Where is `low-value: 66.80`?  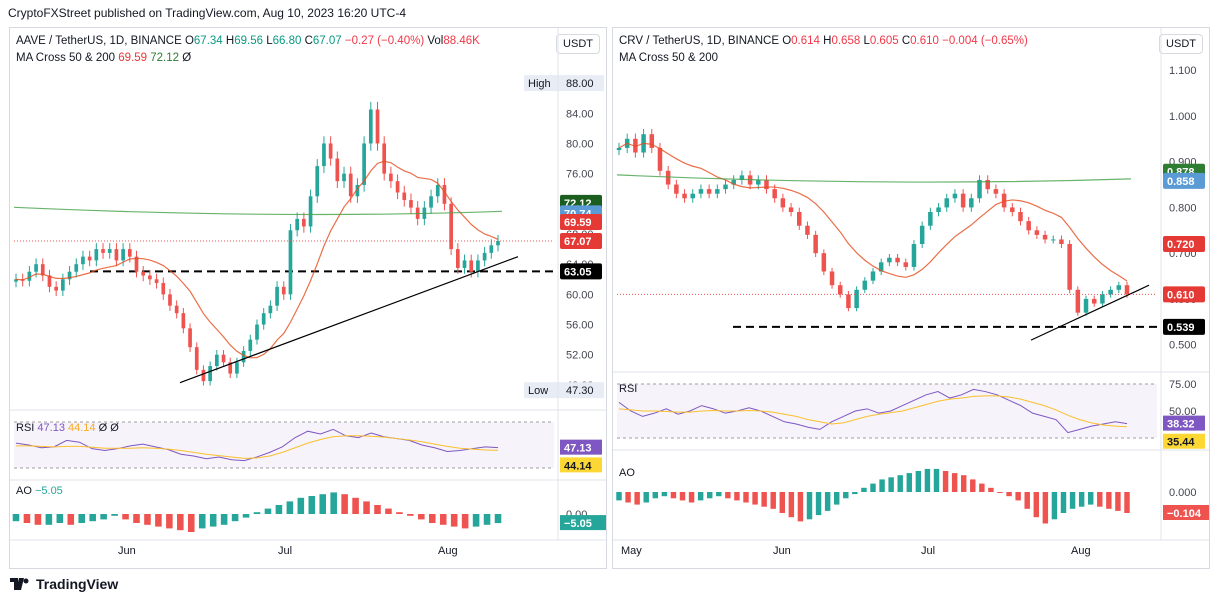
low-value: 66.80 is located at coordinates (287, 41).